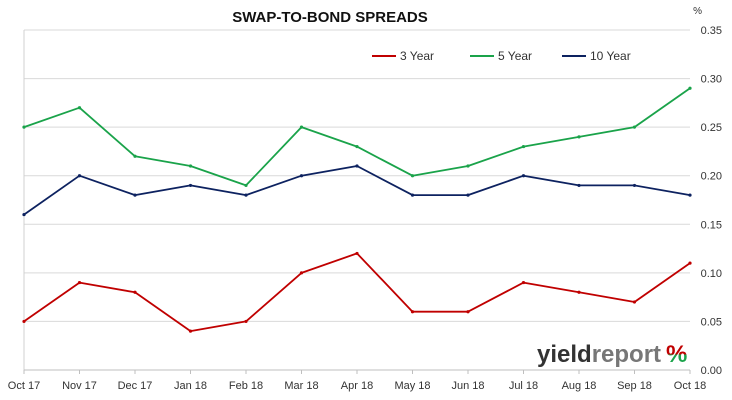 The height and width of the screenshot is (400, 732). Describe the element at coordinates (246, 386) in the screenshot. I see `x-tick-label: Feb 18` at that location.